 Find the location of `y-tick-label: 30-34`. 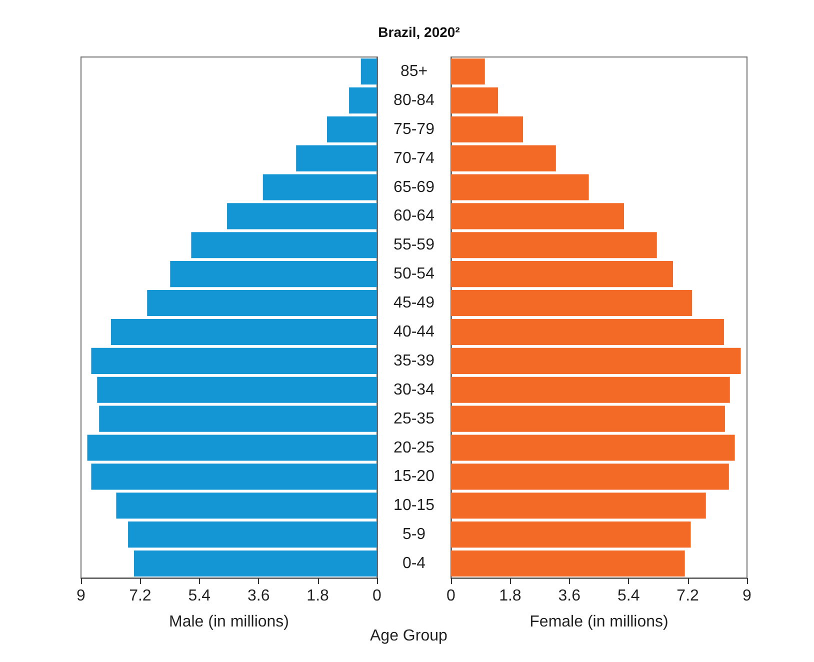

y-tick-label: 30-34 is located at coordinates (414, 389).